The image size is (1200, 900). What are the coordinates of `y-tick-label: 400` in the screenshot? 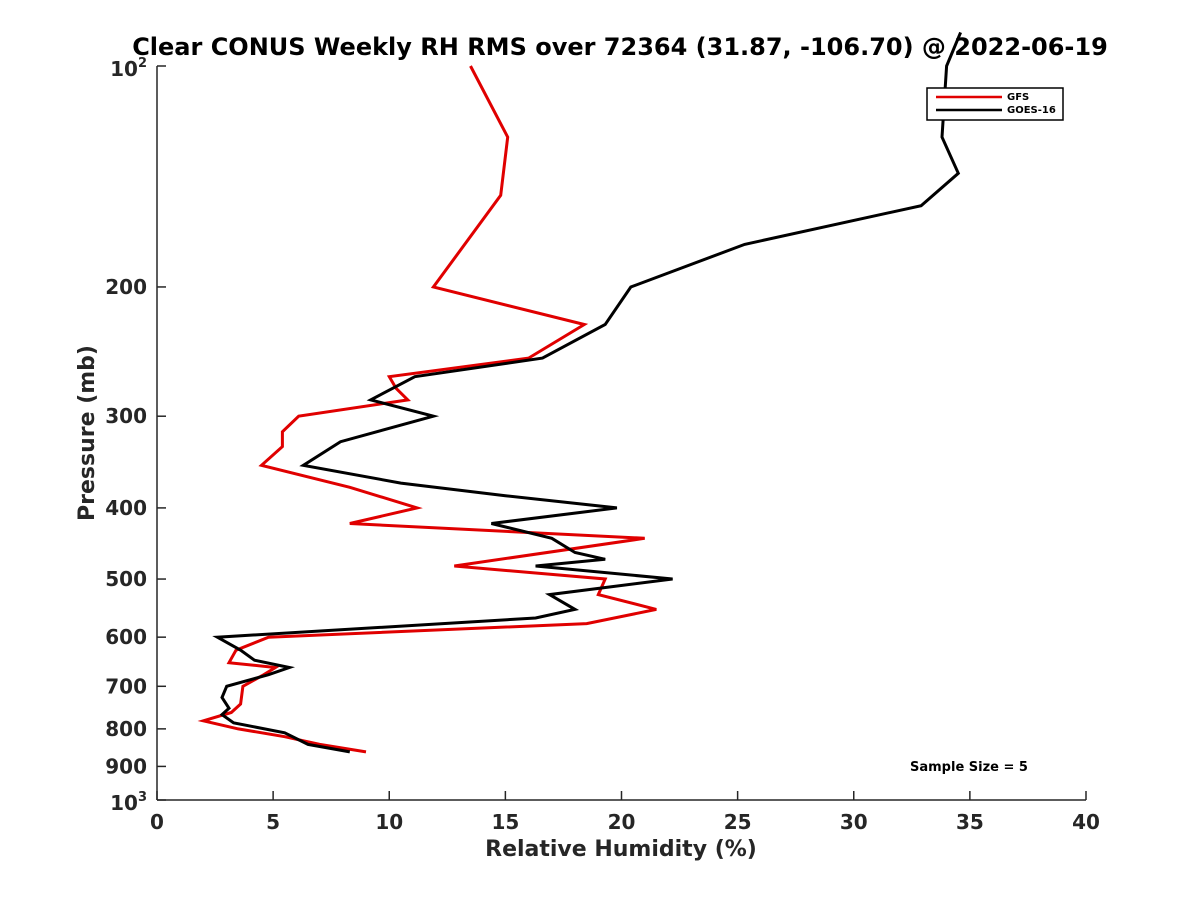 It's located at (126, 508).